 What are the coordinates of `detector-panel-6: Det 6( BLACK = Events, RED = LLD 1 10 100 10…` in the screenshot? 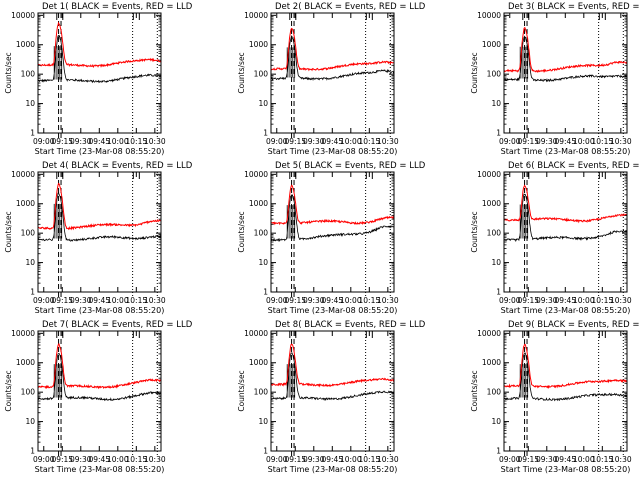 It's located at (555, 238).